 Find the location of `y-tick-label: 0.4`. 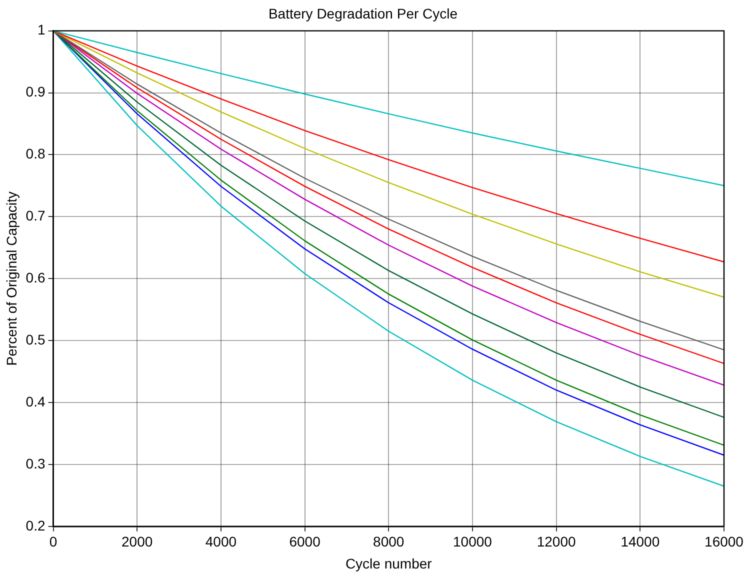

y-tick-label: 0.4 is located at coordinates (36, 401).